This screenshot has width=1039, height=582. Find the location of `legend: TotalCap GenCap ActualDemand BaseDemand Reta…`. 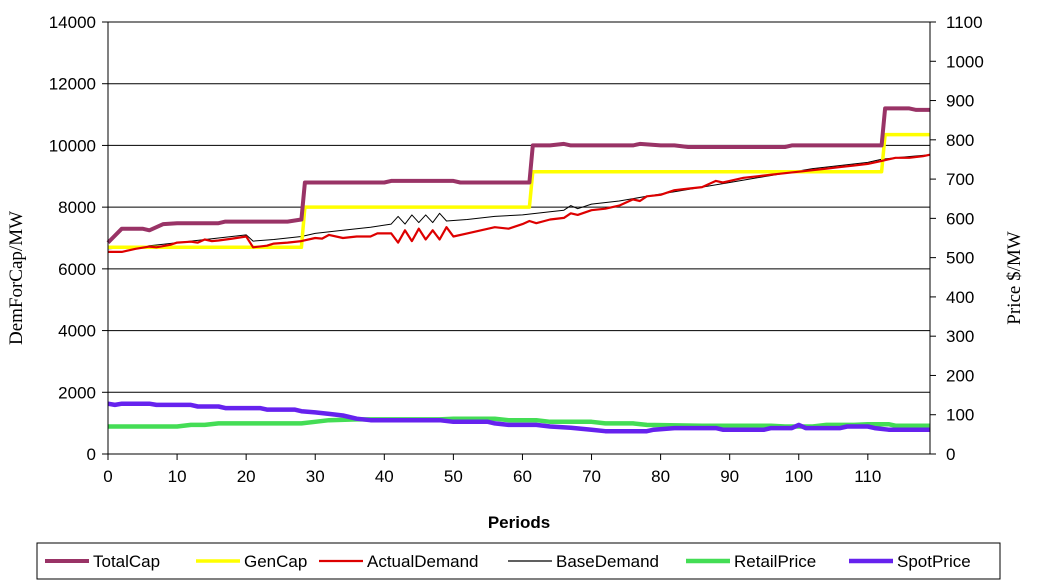

legend: TotalCap GenCap ActualDemand BaseDemand Reta… is located at coordinates (518, 561).